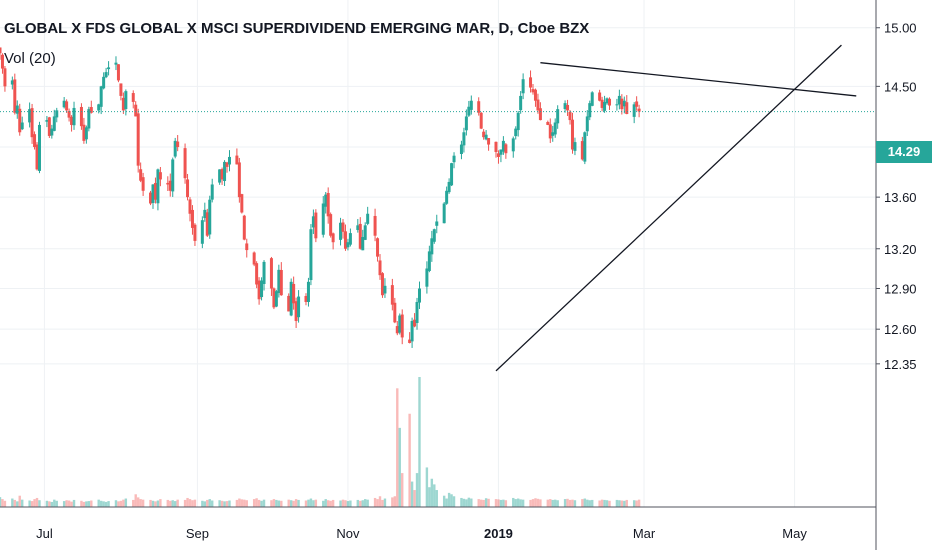 The image size is (932, 550). What do you see at coordinates (904, 152) in the screenshot?
I see `current-price-tag: 14.29` at bounding box center [904, 152].